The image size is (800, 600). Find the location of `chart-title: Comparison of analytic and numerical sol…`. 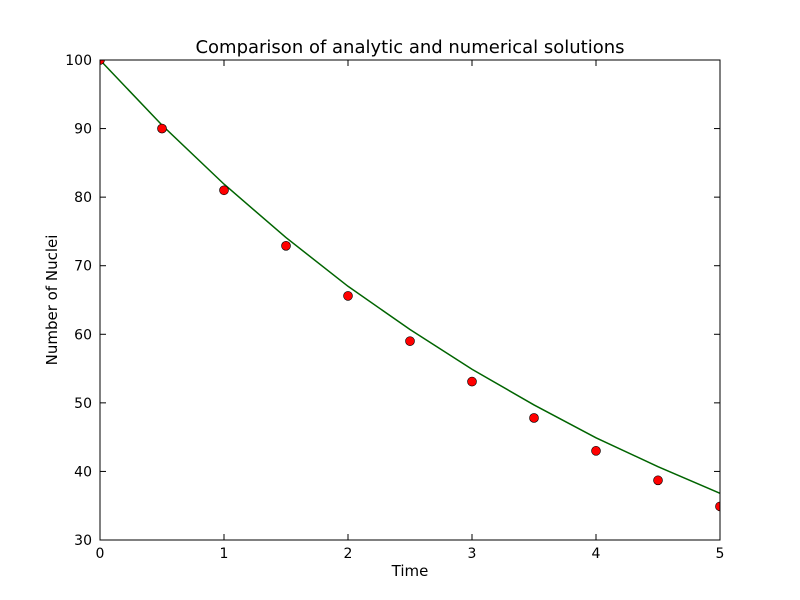

chart-title: Comparison of analytic and numerical sol… is located at coordinates (409, 47).